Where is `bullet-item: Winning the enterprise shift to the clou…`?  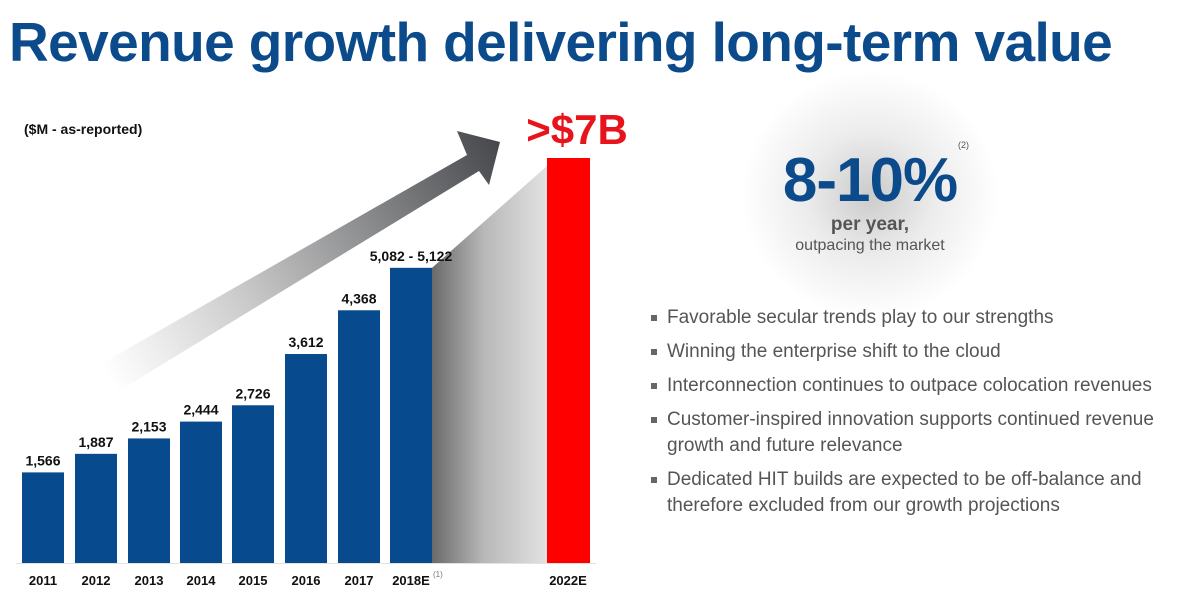
bullet-item: Winning the enterprise shift to the clou… is located at coordinates (911, 352).